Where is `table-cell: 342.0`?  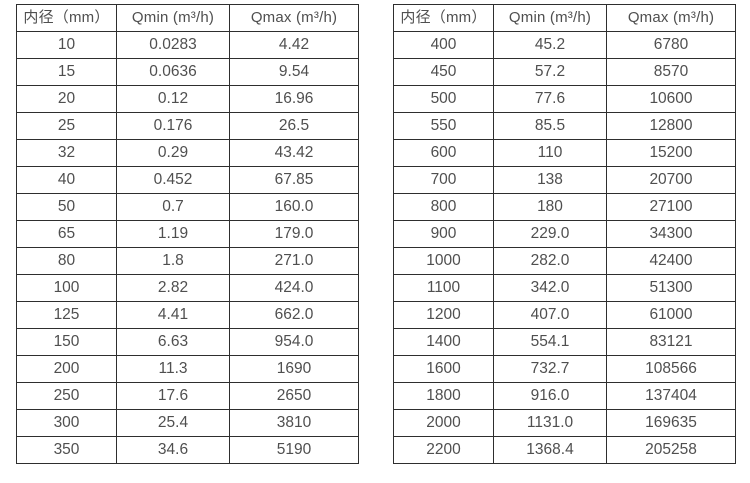 table-cell: 342.0 is located at coordinates (550, 288).